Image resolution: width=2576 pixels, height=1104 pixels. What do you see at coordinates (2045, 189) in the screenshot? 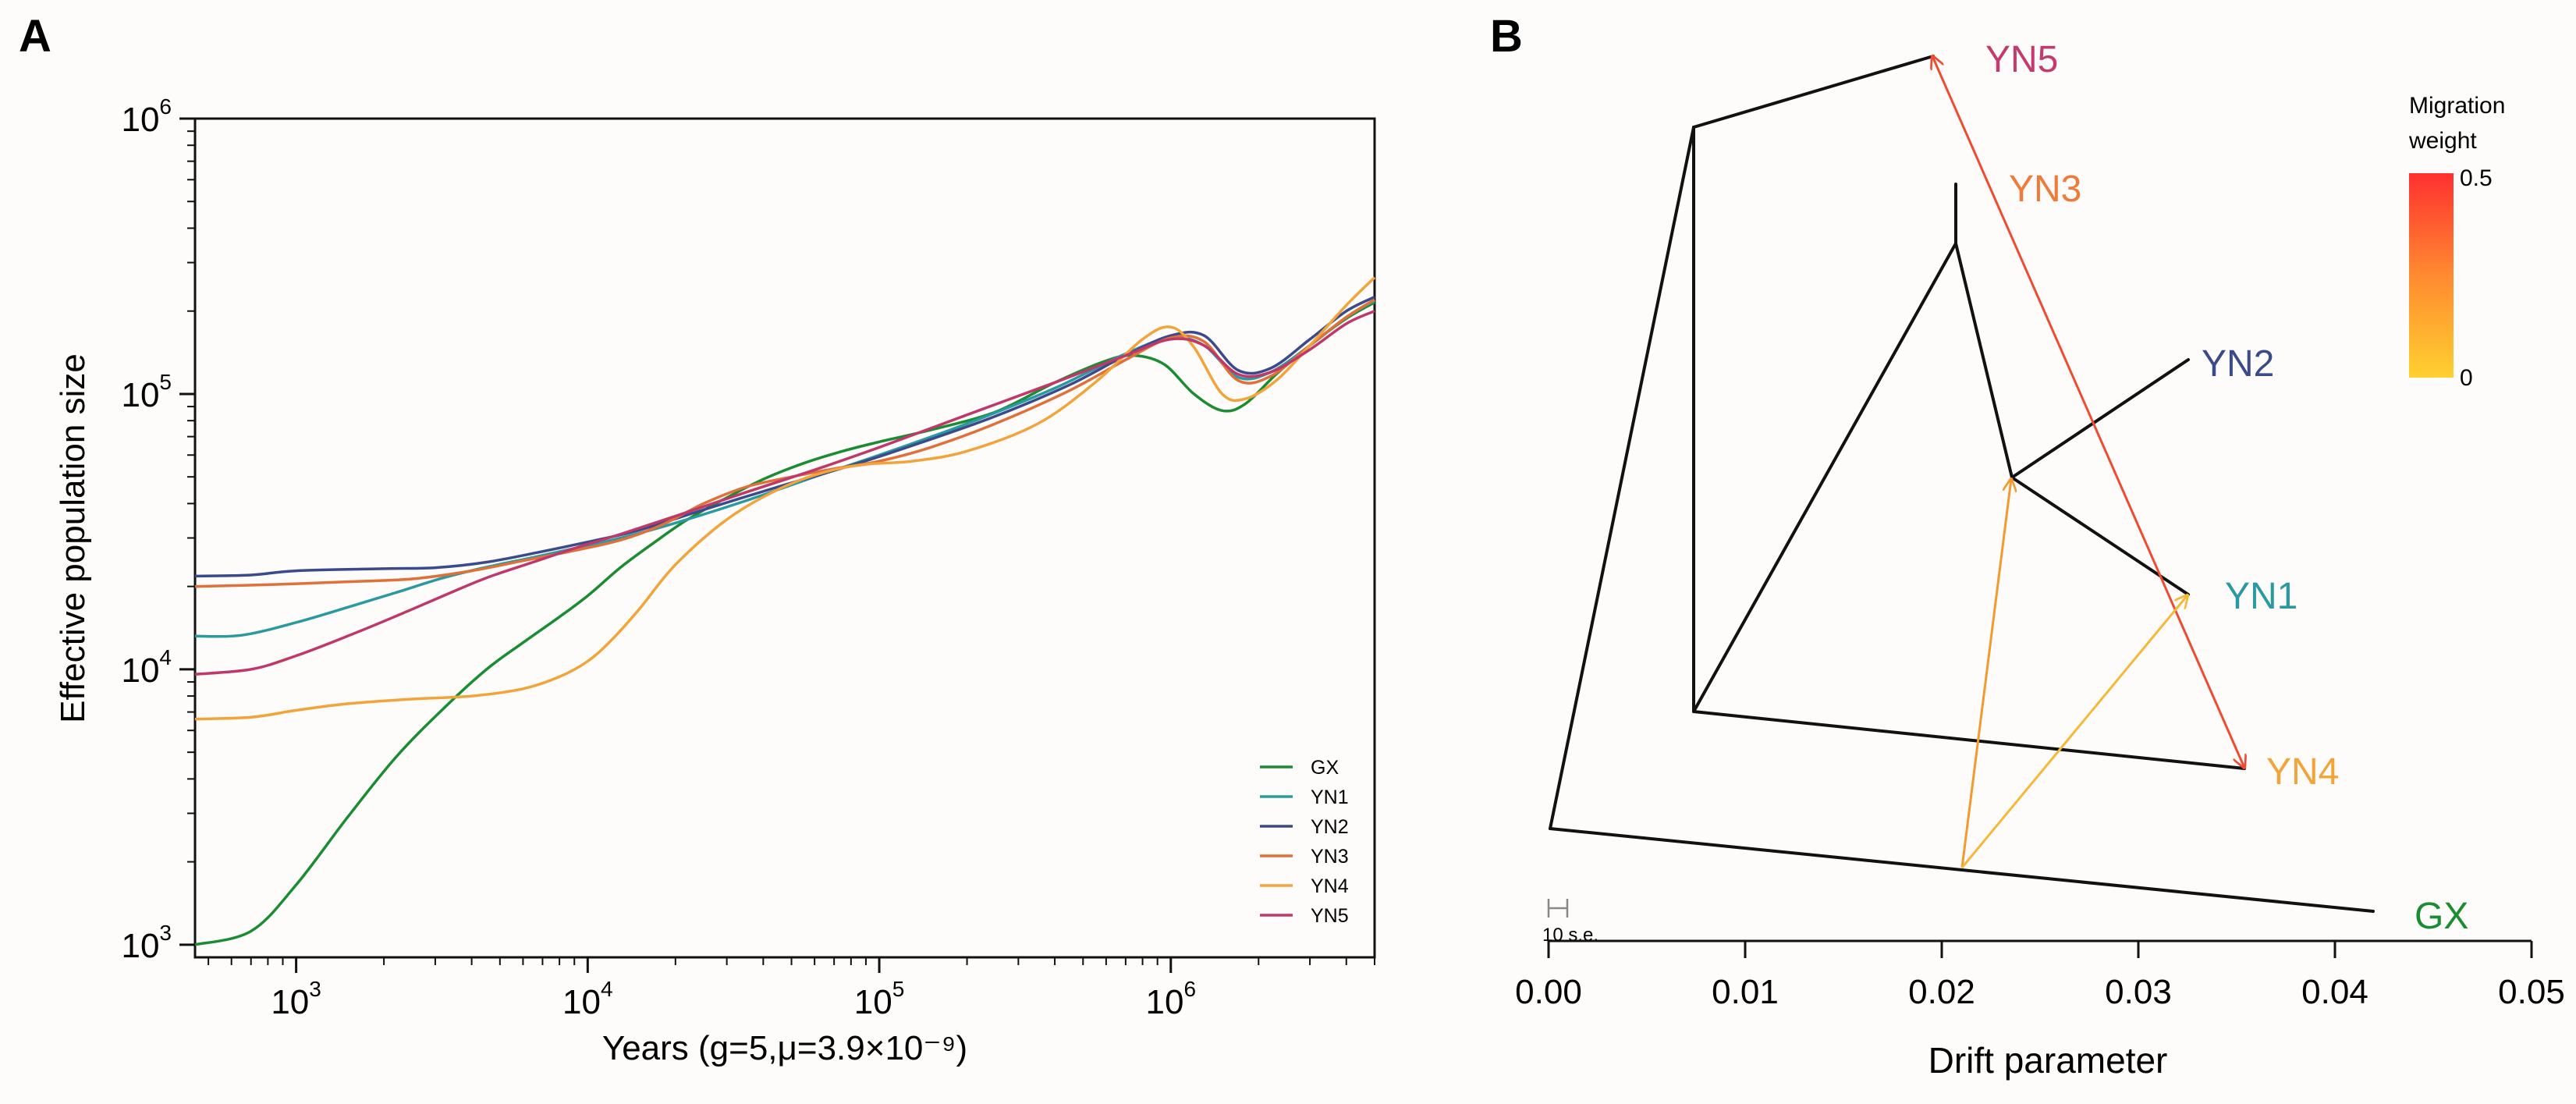
I see `leaf-label-yn3: YN3` at bounding box center [2045, 189].